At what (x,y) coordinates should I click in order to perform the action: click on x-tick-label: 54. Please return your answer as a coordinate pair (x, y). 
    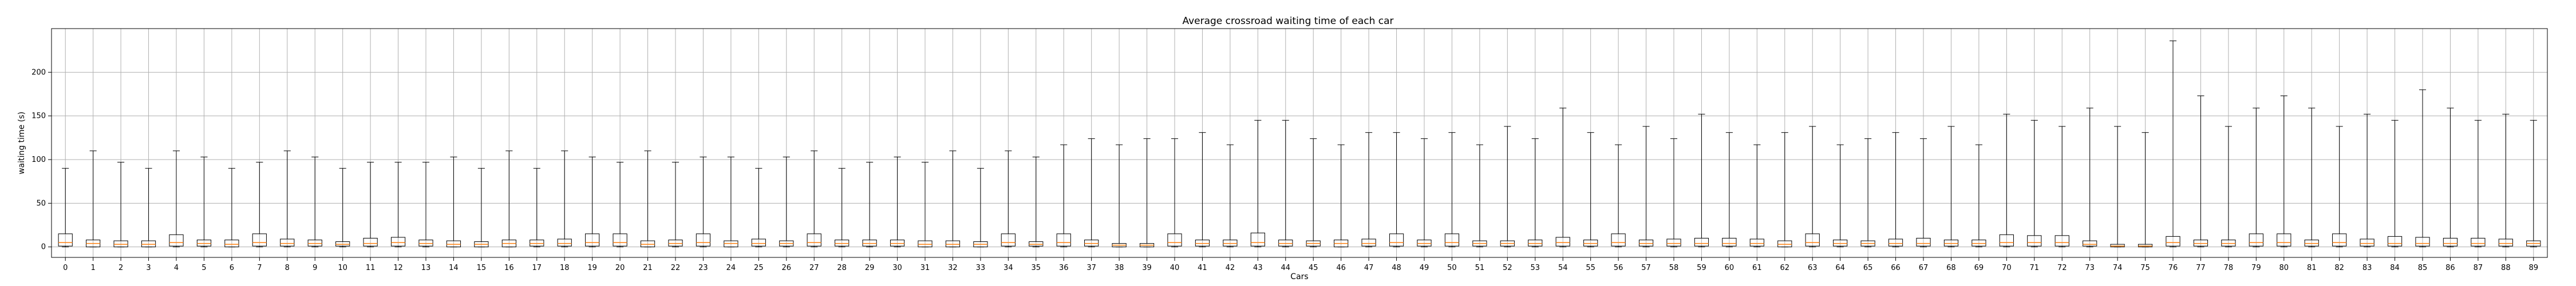
    Looking at the image, I should click on (1563, 268).